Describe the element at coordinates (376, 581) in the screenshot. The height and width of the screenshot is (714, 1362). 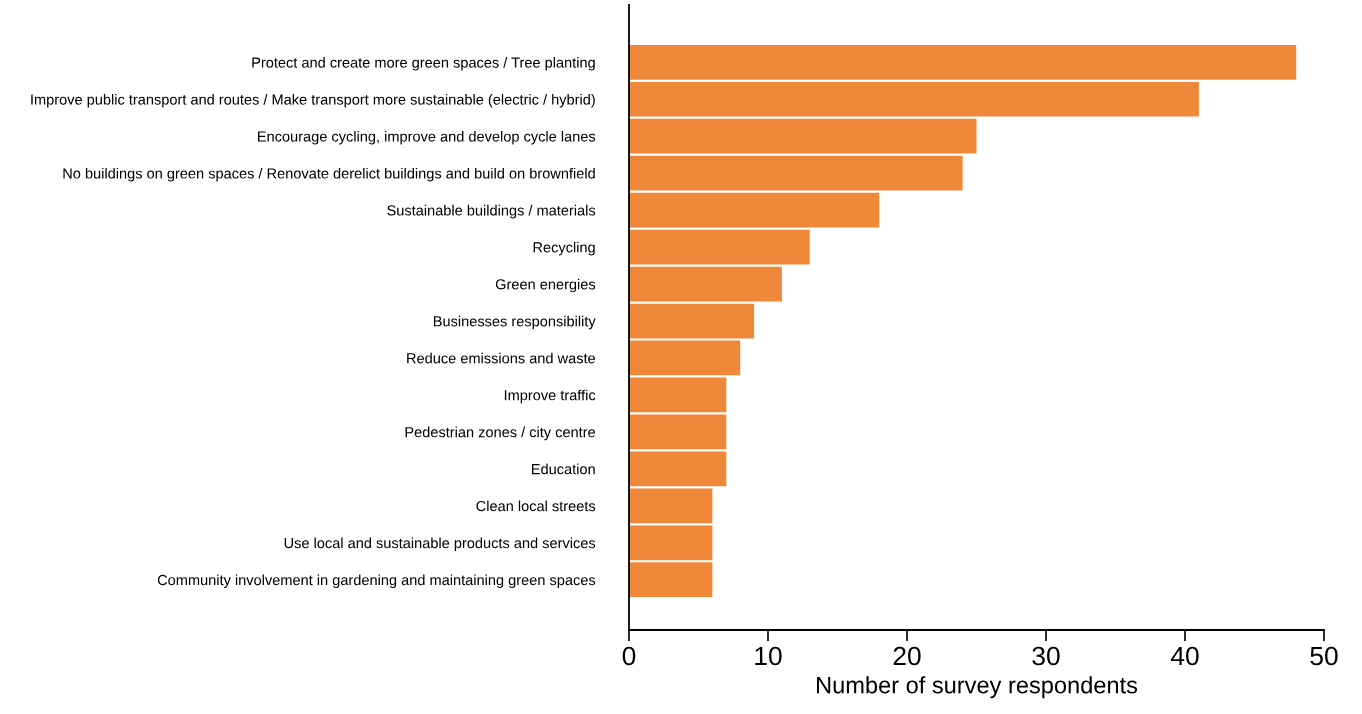
I see `y-tick-label: Community involvement in gardening and maintaining green spaces` at that location.